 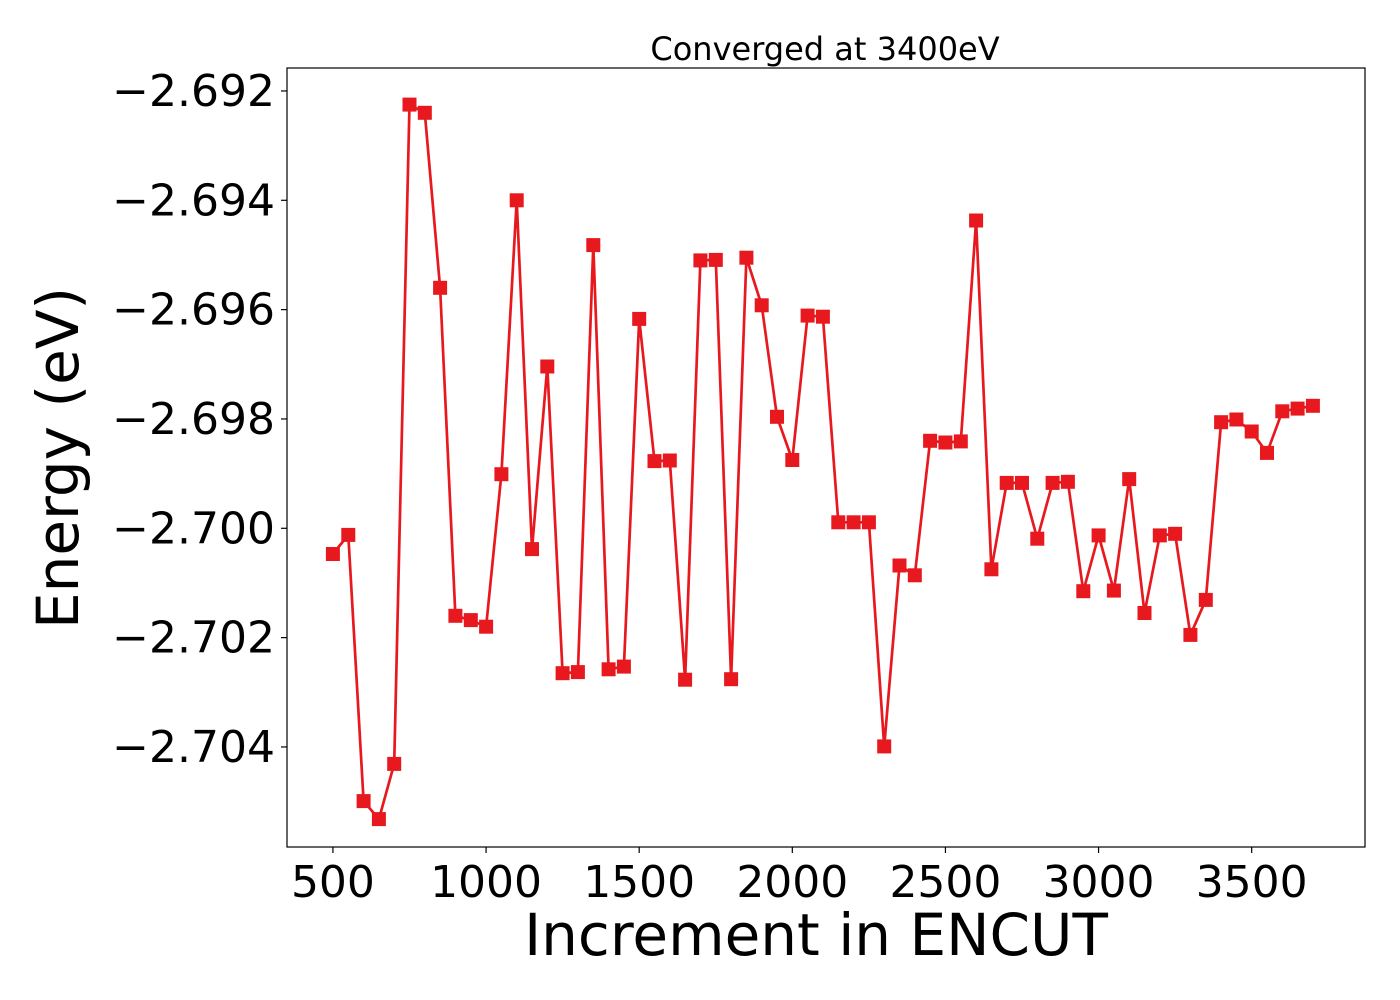 I want to click on y-tick-label: −2.698, so click(x=193, y=419).